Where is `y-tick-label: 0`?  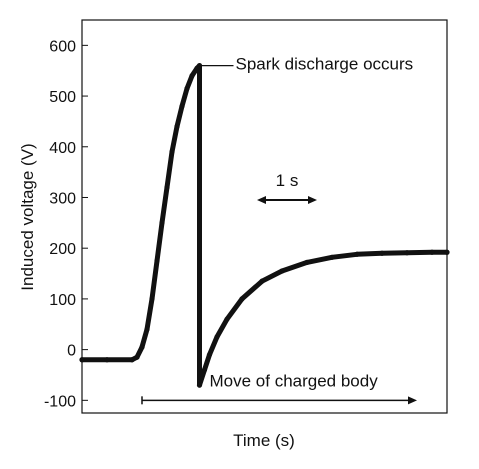
y-tick-label: 0 is located at coordinates (71, 351).